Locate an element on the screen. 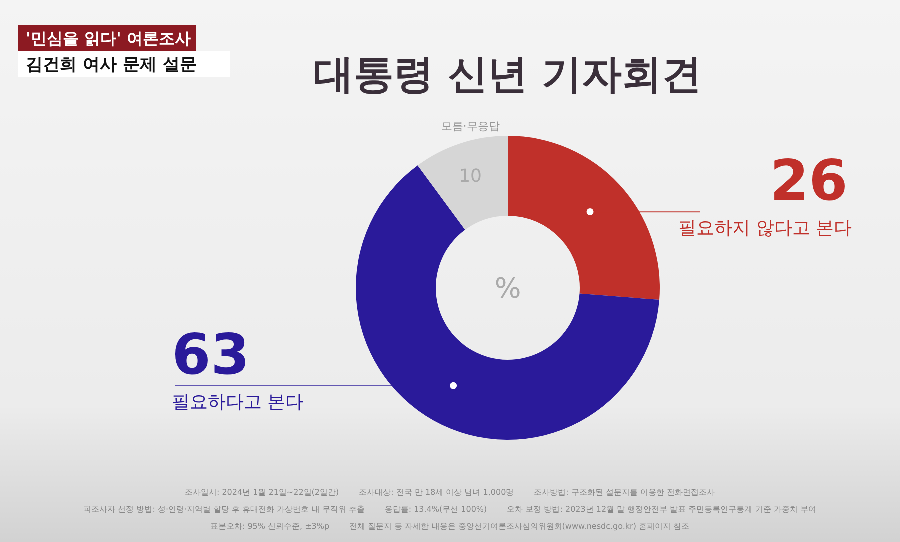  text: 오차 보정 방법: 2023년 12월 말 행정안전부 발표 주민등록인구통계 기준 가중치 부여 is located at coordinates (661, 509).